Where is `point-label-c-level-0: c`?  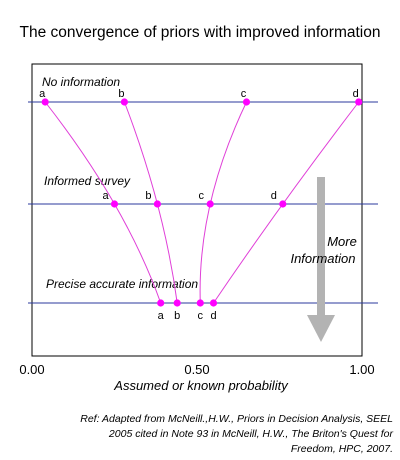 point-label-c-level-0: c is located at coordinates (244, 94).